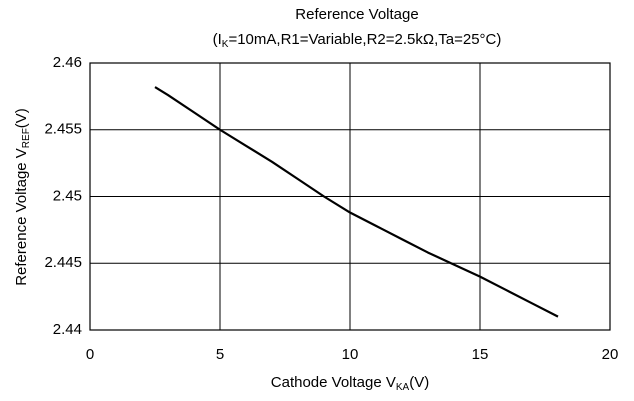  What do you see at coordinates (364, 39) in the screenshot?
I see `subtitle-part: =10mA,R1=Variable,R2=2.5kΩ,Ta=25°C)` at bounding box center [364, 39].